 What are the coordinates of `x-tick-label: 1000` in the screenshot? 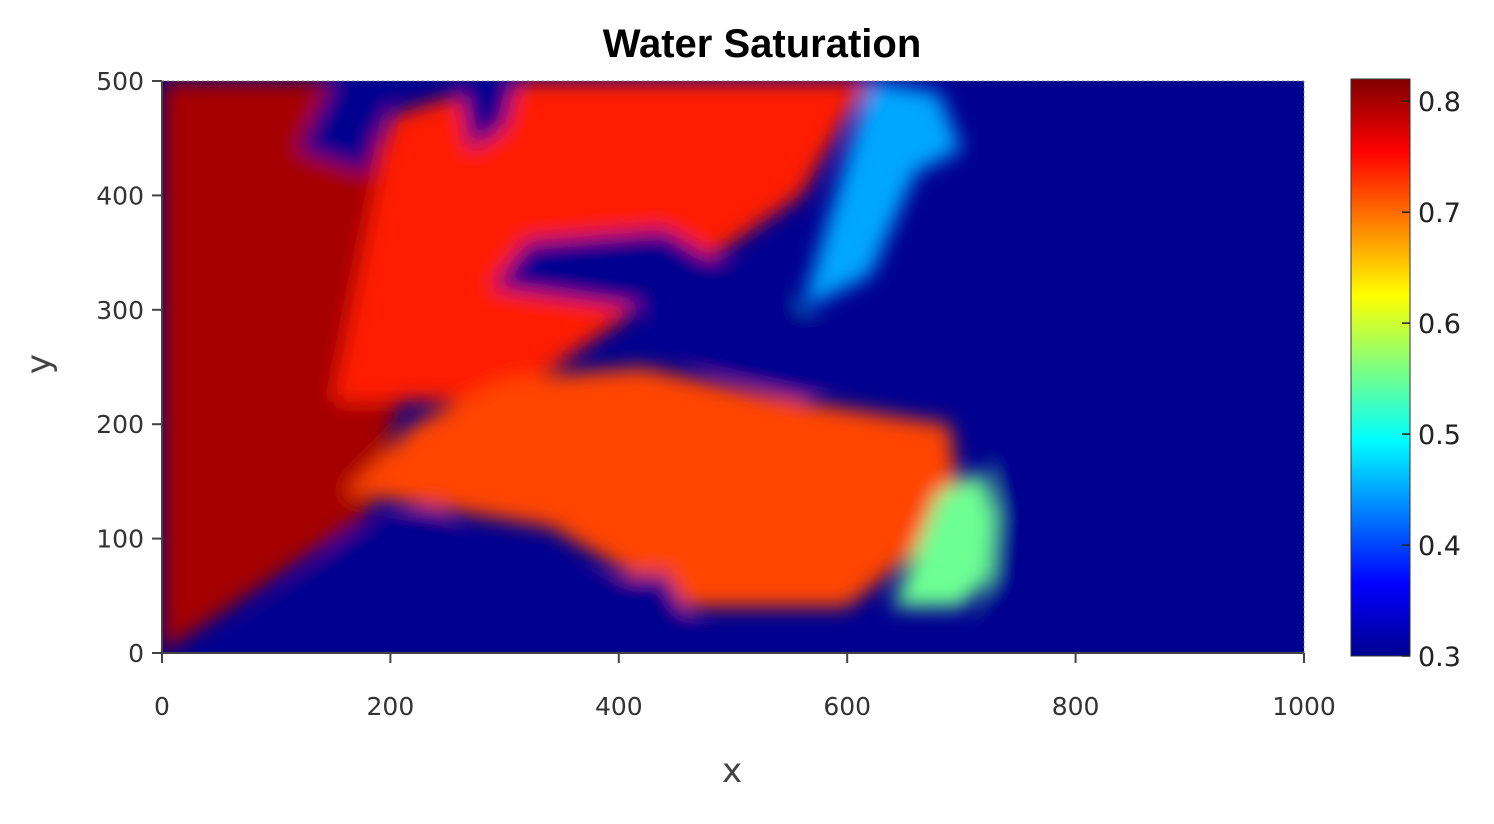 It's located at (1304, 706).